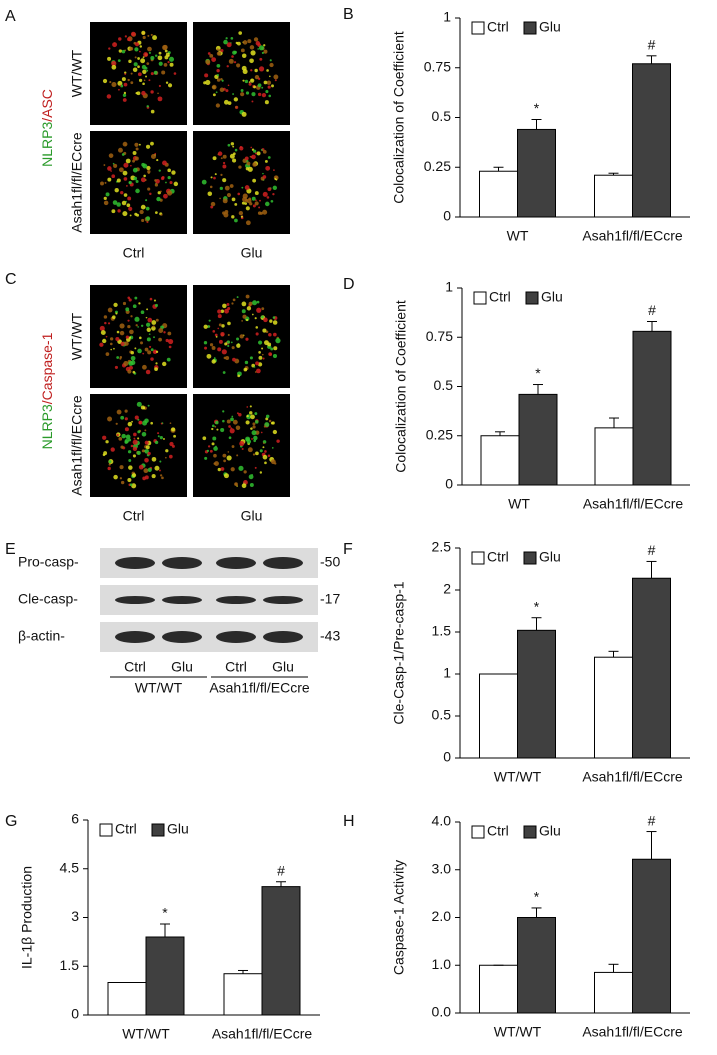 The width and height of the screenshot is (717, 1055). I want to click on y-axis-label: Caspase-1 Activity, so click(399, 917).